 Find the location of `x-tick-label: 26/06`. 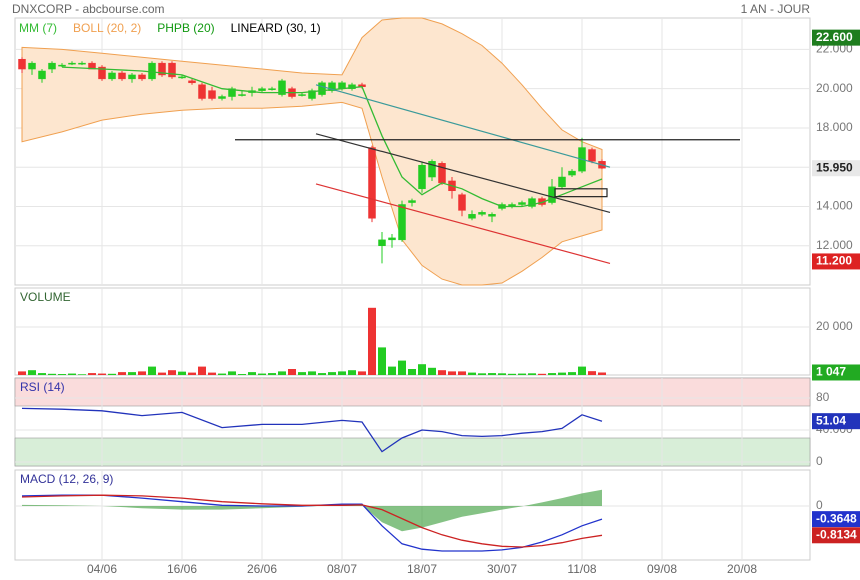

x-tick-label: 26/06 is located at coordinates (262, 569).